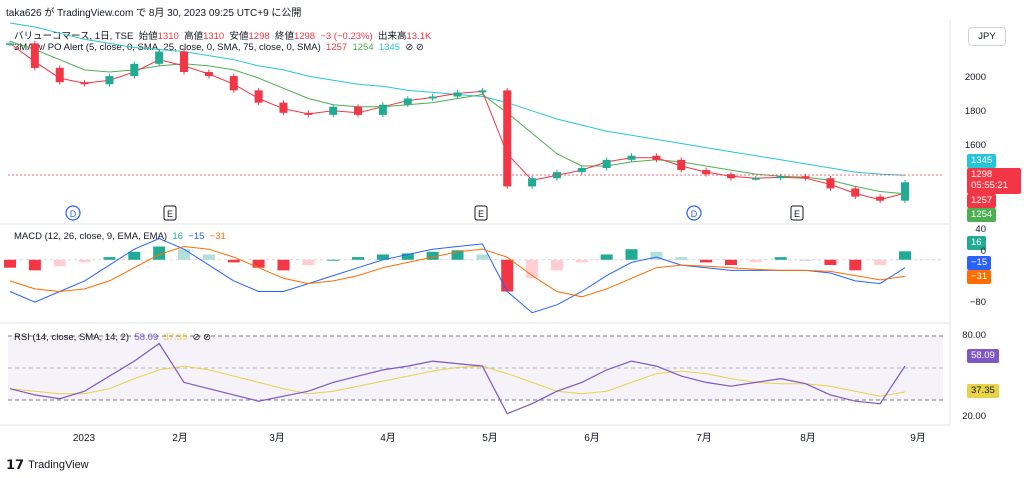 This screenshot has height=478, width=1024. What do you see at coordinates (976, 243) in the screenshot?
I see `macd-hist-badge: 16` at bounding box center [976, 243].